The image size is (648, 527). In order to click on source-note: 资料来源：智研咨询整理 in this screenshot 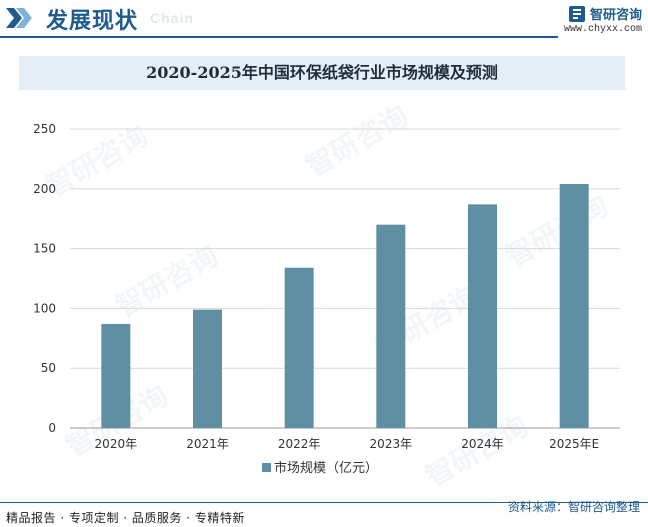, I will do `click(573, 507)`.